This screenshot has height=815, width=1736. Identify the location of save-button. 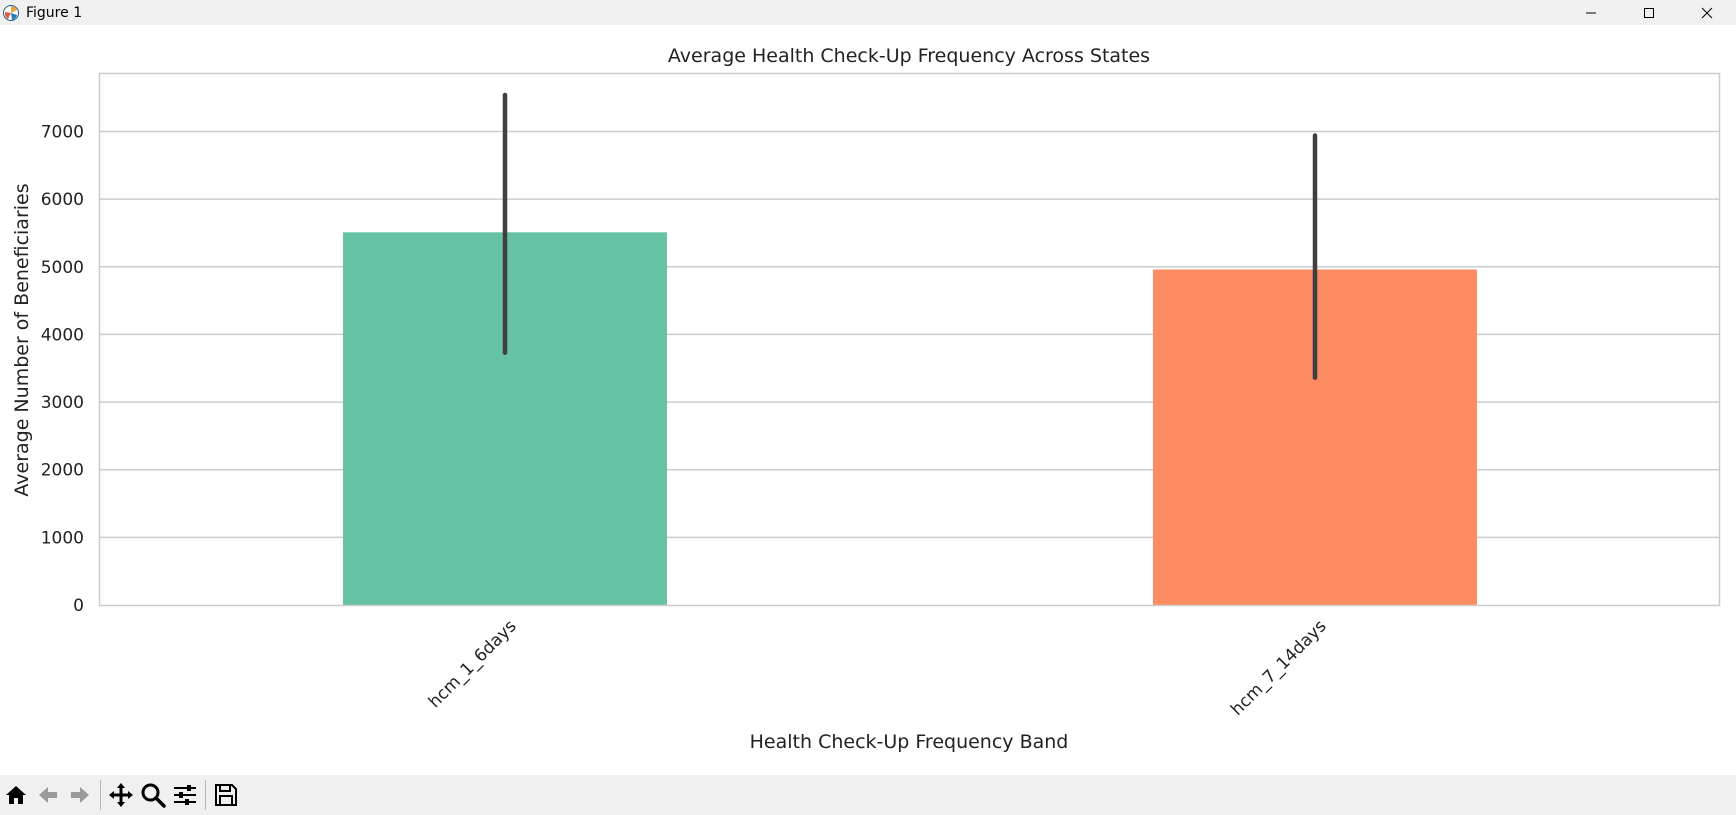
(226, 795).